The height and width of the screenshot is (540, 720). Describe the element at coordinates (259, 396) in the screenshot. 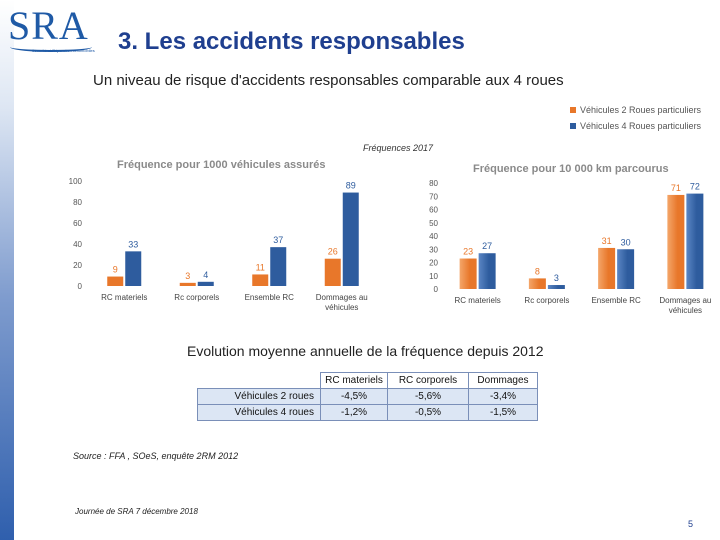

I see `table-row-label: Véhicules 2 roues` at that location.